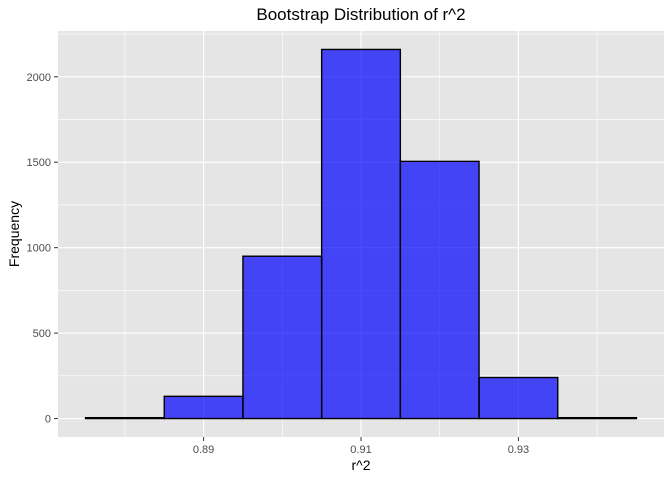 This screenshot has width=672, height=480. I want to click on y-axis-title: Frequency, so click(14, 234).